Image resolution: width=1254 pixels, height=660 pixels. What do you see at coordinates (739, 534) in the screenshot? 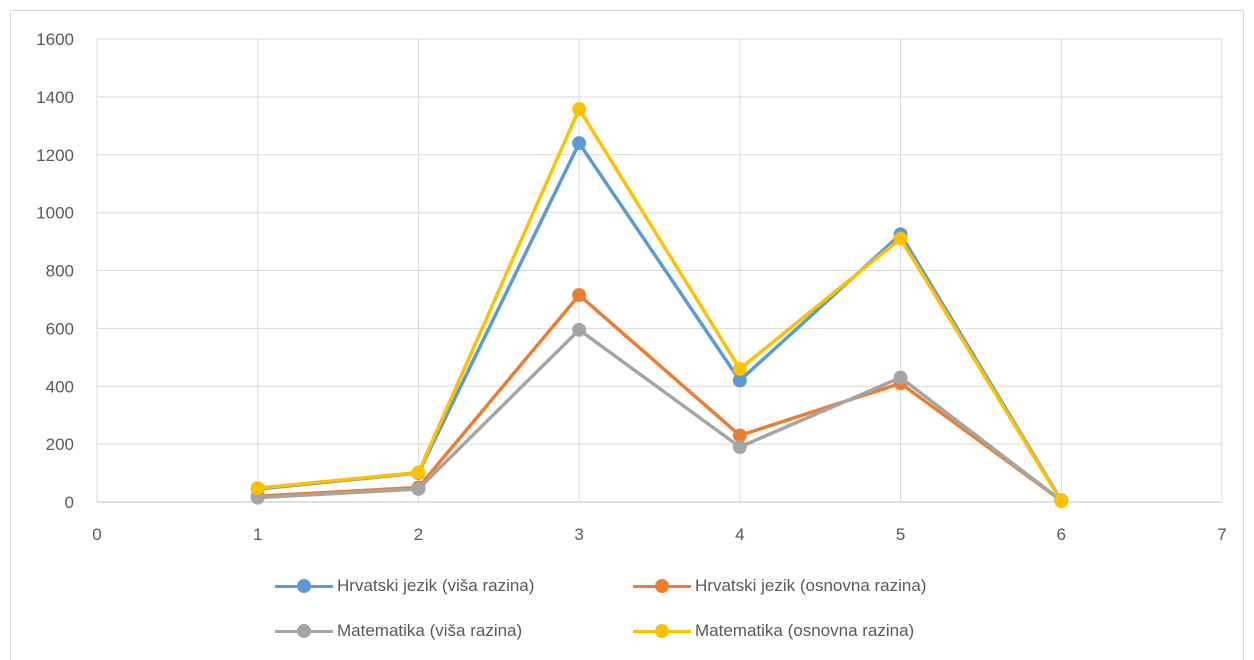
I see `x-tick-label: 4` at bounding box center [739, 534].